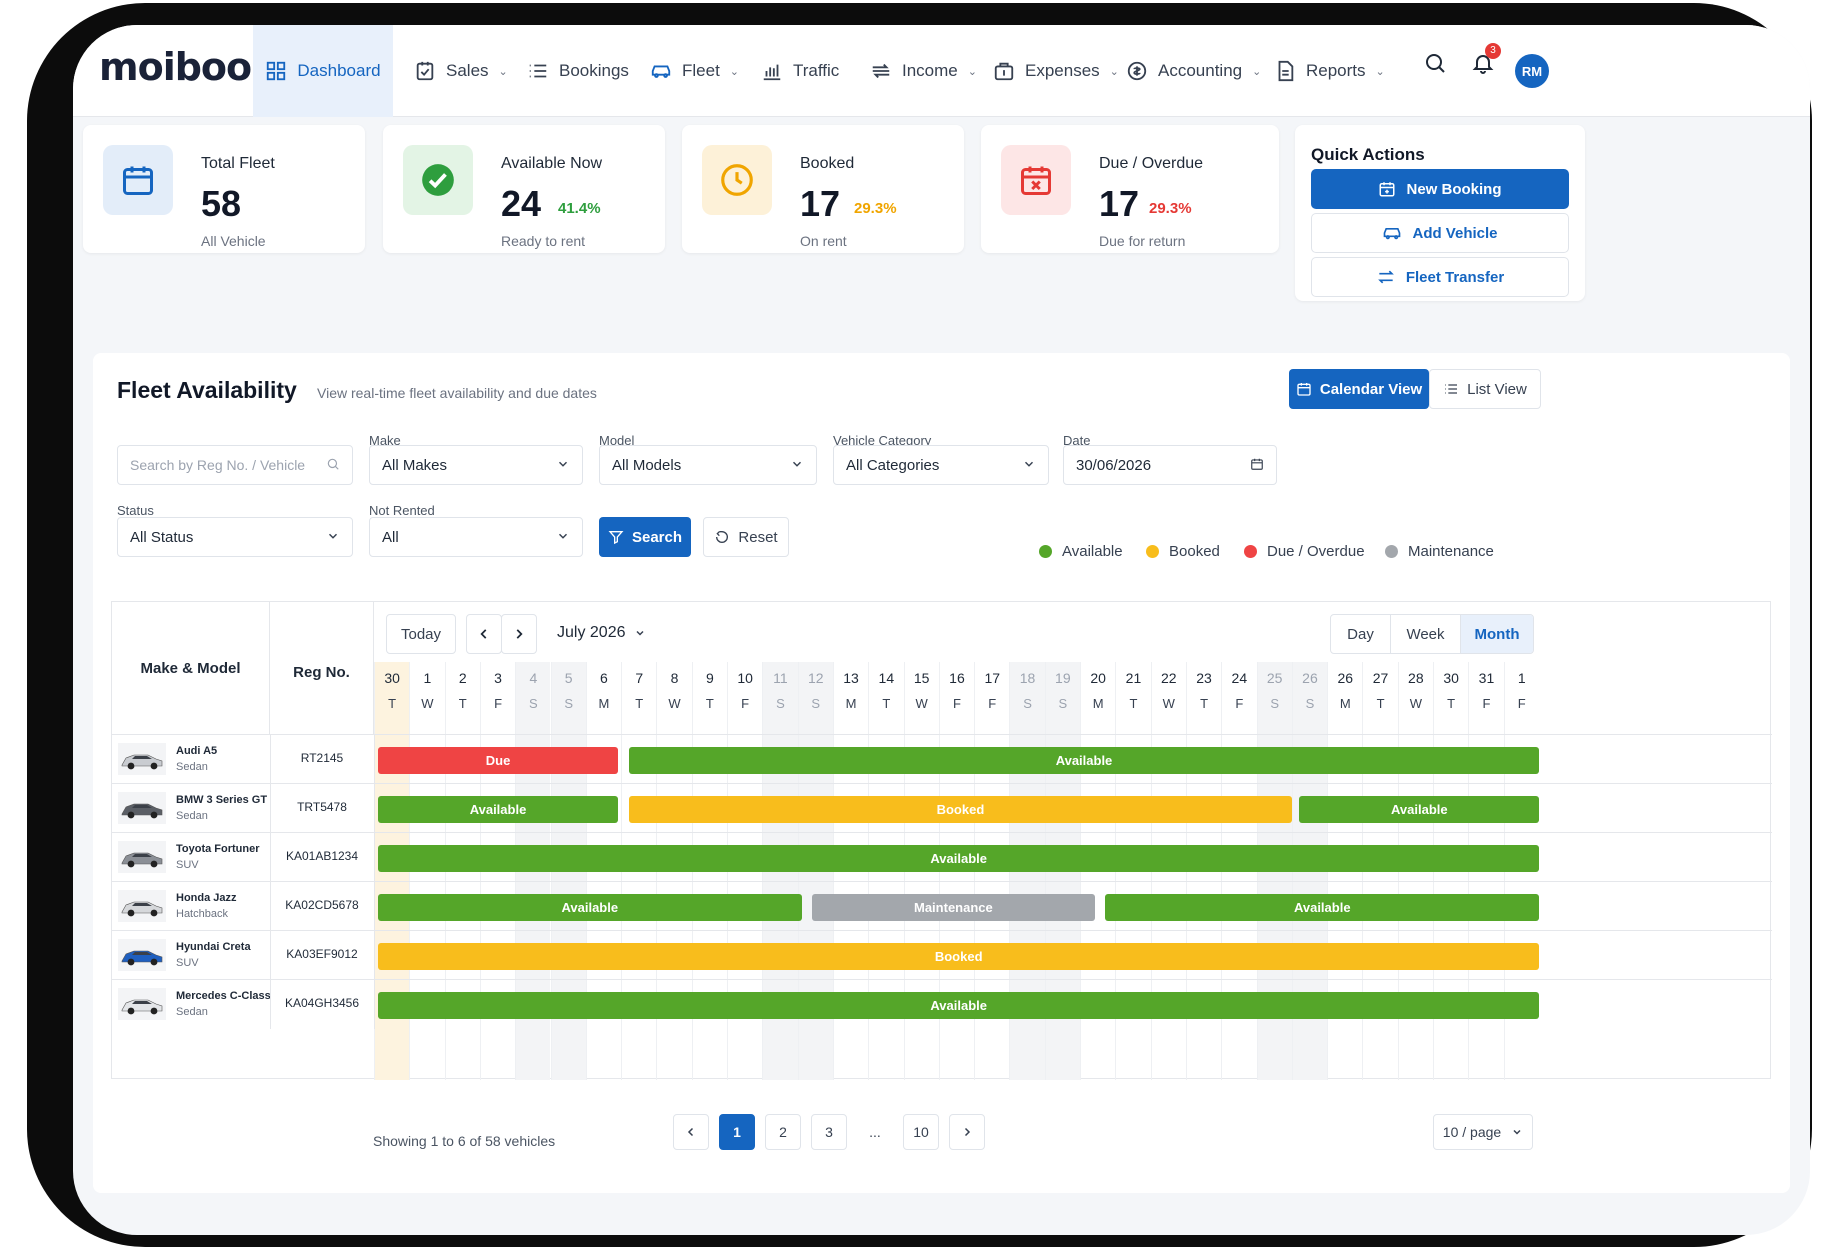 The image size is (1829, 1250). I want to click on model-select: All Models, so click(708, 465).